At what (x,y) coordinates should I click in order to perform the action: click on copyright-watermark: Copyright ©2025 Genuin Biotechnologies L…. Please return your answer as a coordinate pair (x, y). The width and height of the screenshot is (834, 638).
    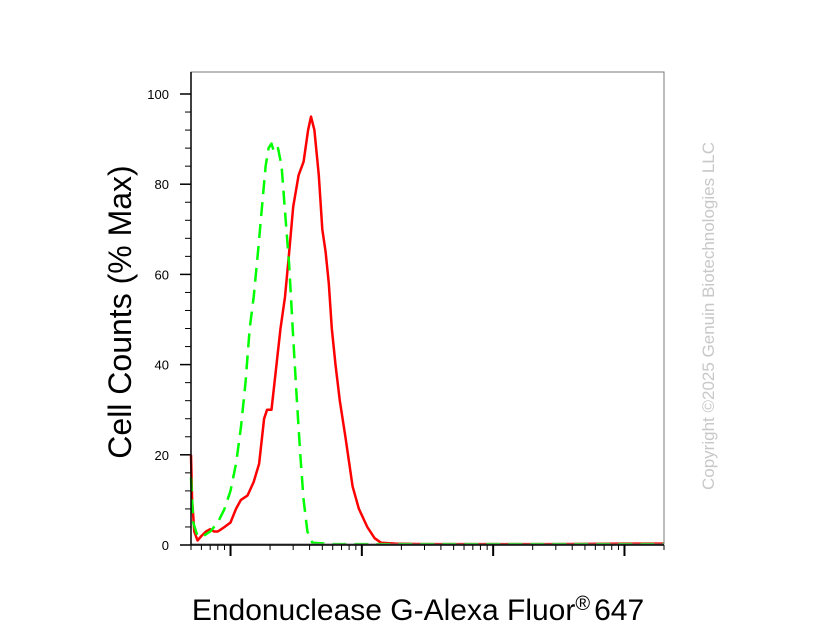
    Looking at the image, I should click on (708, 316).